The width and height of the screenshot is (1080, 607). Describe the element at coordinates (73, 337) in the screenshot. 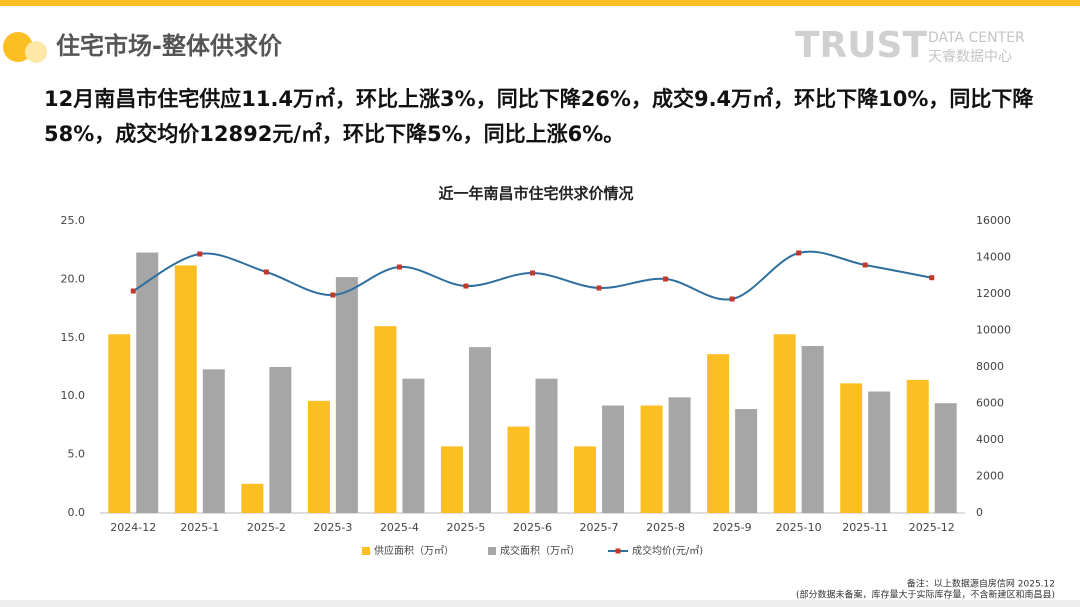

I see `y-tick-label: 15.0` at that location.